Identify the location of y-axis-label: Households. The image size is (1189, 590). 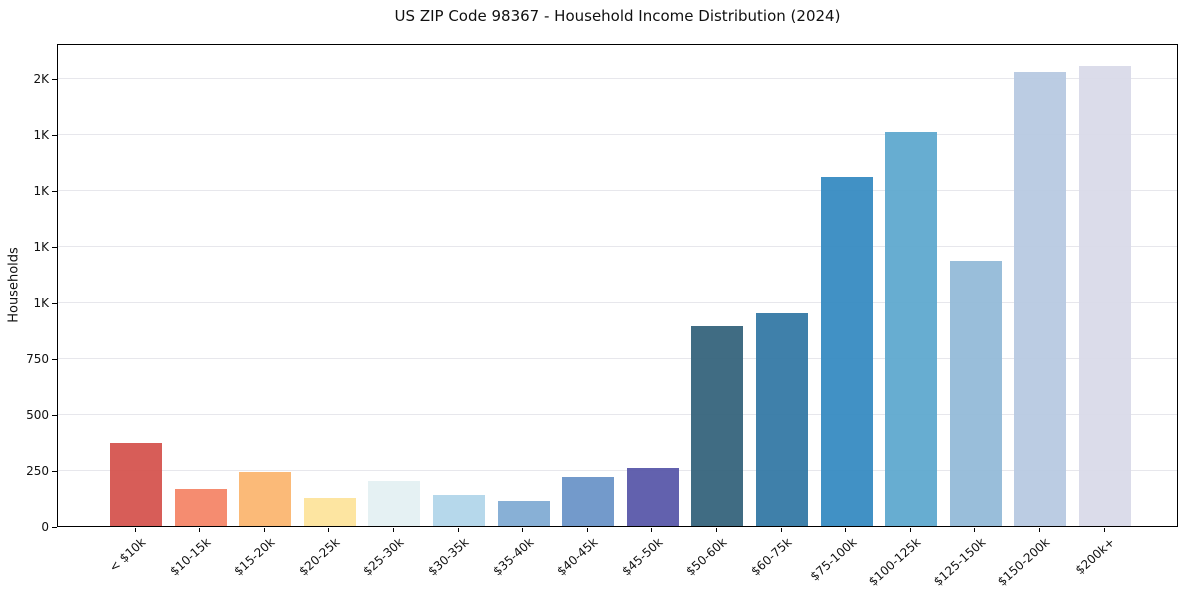
(14, 285).